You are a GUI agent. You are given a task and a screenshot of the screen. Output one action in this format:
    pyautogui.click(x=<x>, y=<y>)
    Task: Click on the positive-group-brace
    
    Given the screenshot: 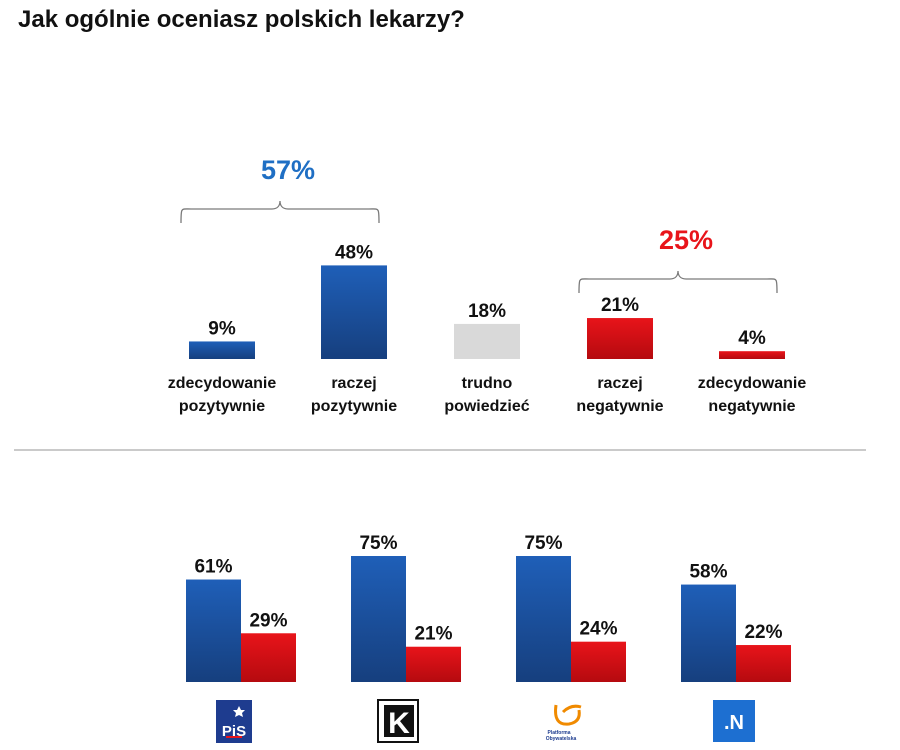 What is the action you would take?
    pyautogui.click(x=280, y=212)
    